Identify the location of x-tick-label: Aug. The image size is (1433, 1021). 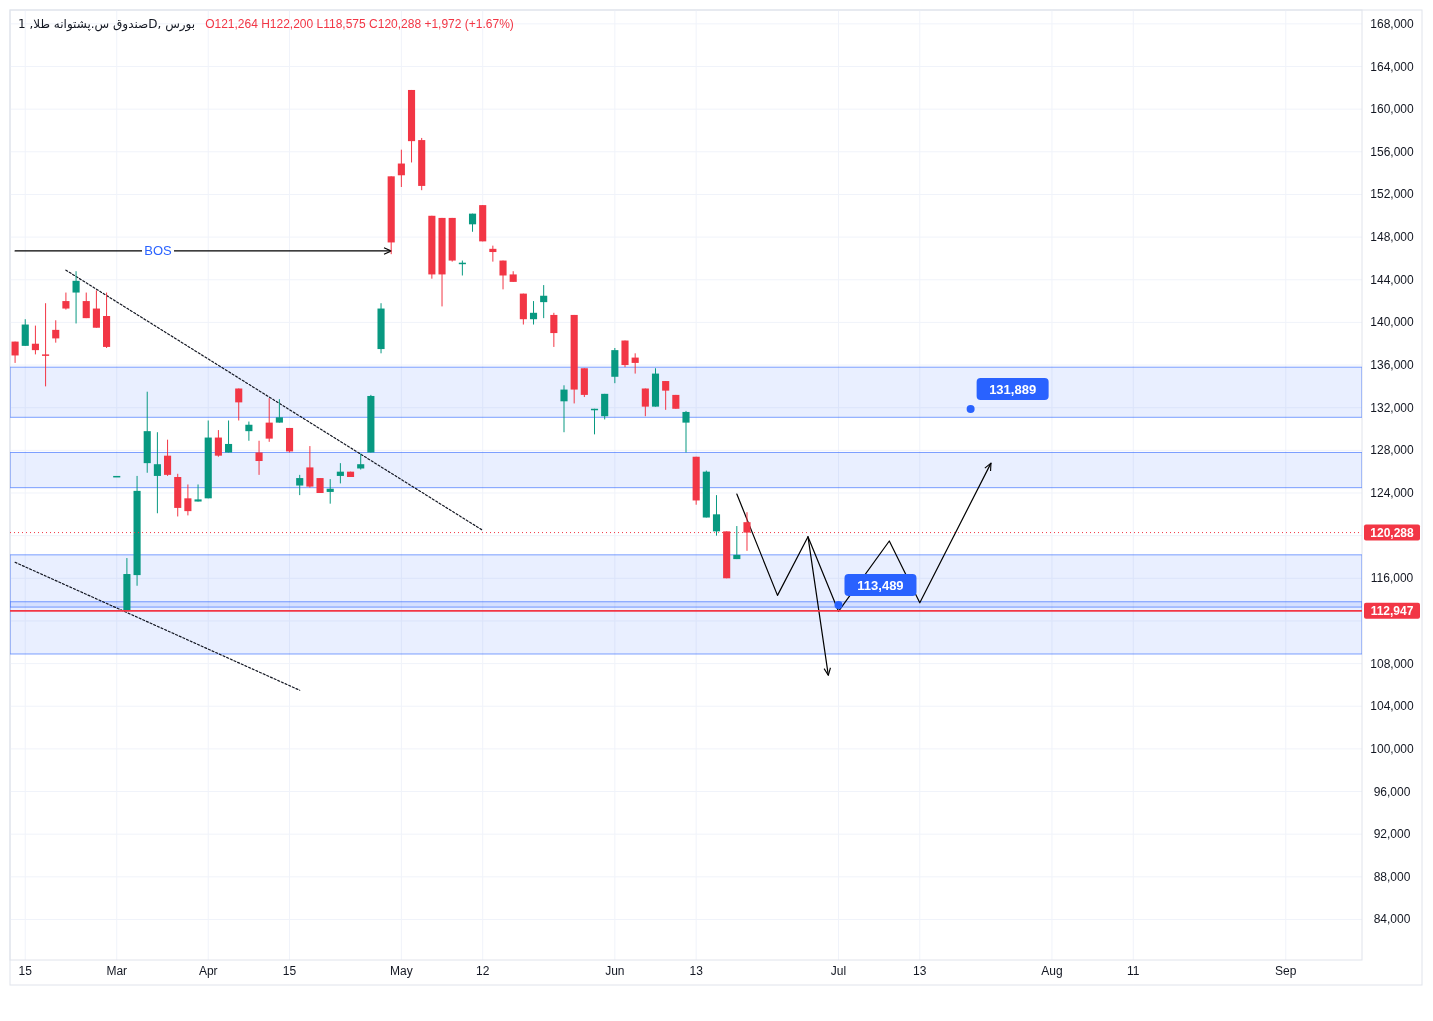
(1052, 971).